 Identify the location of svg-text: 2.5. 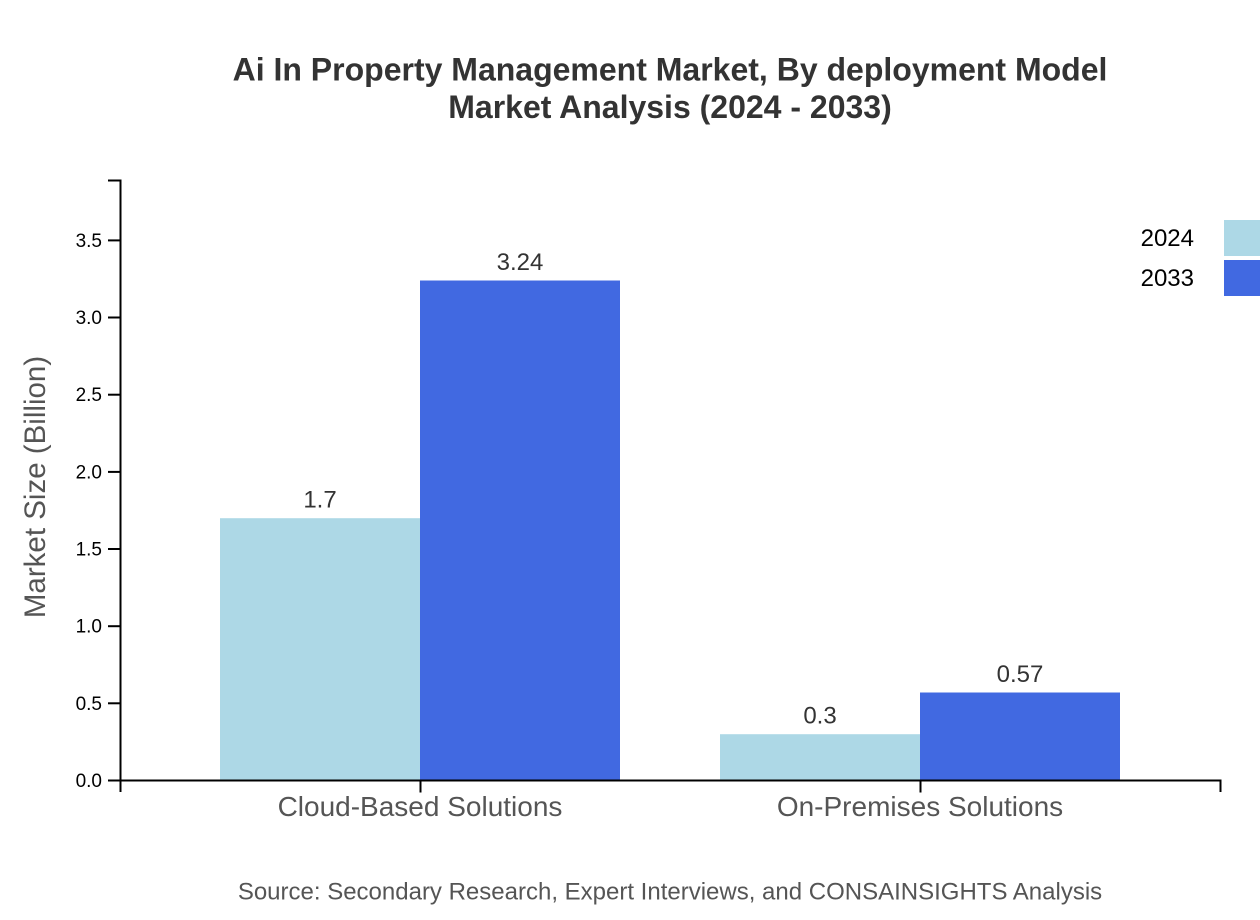
(89, 395).